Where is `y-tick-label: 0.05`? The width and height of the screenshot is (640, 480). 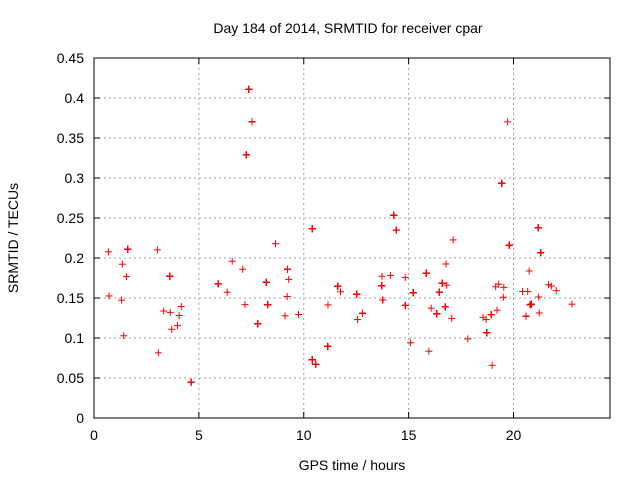 y-tick-label: 0.05 is located at coordinates (70, 378).